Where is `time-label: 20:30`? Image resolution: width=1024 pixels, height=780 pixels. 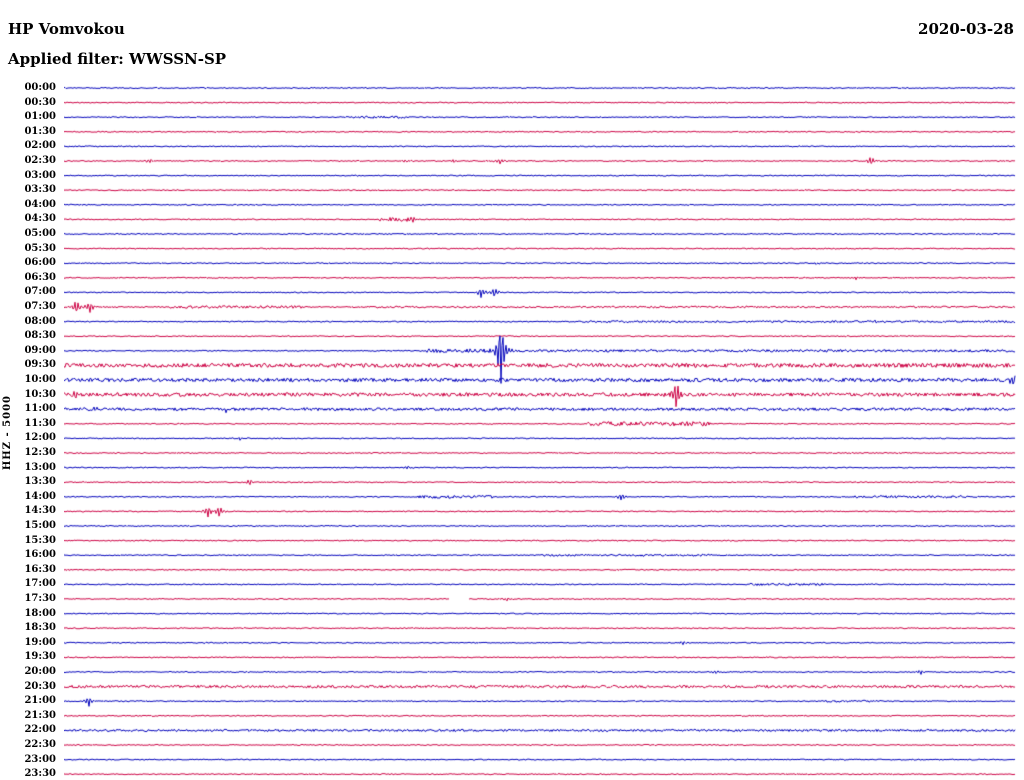 time-label: 20:30 is located at coordinates (40, 686).